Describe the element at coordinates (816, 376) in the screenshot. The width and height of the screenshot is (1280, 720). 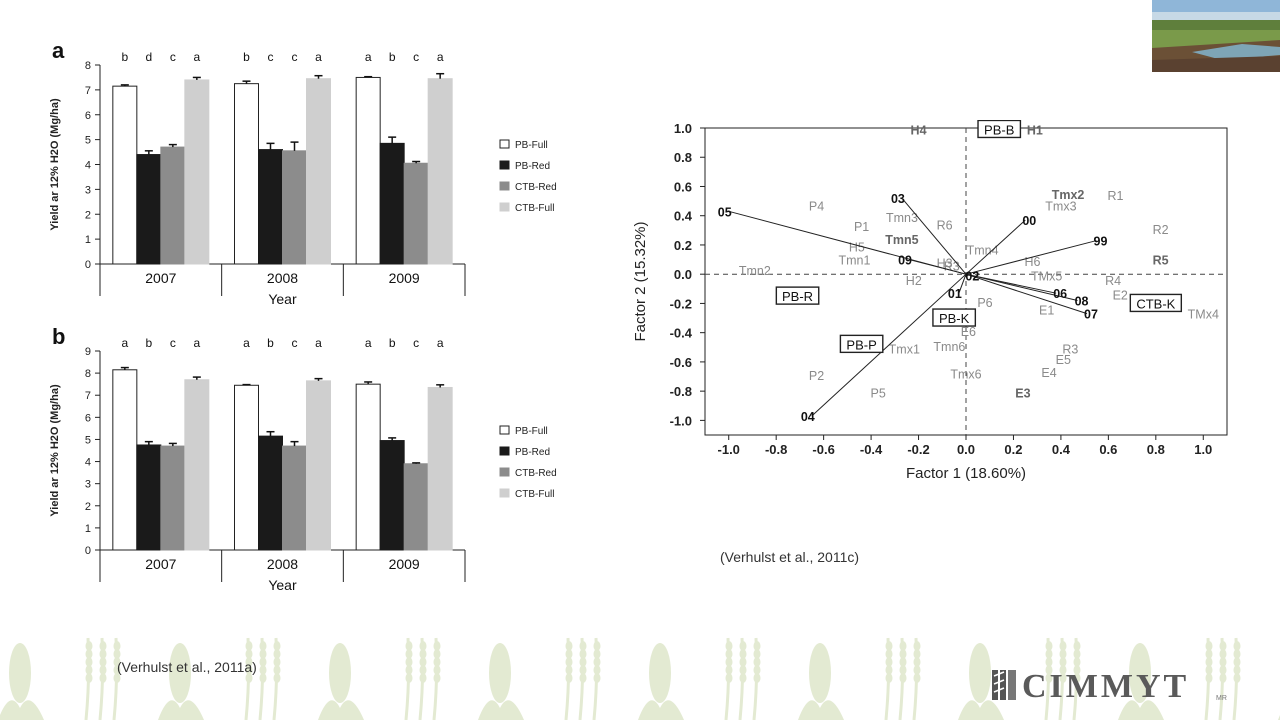
I see `variable-point-label: P2` at that location.